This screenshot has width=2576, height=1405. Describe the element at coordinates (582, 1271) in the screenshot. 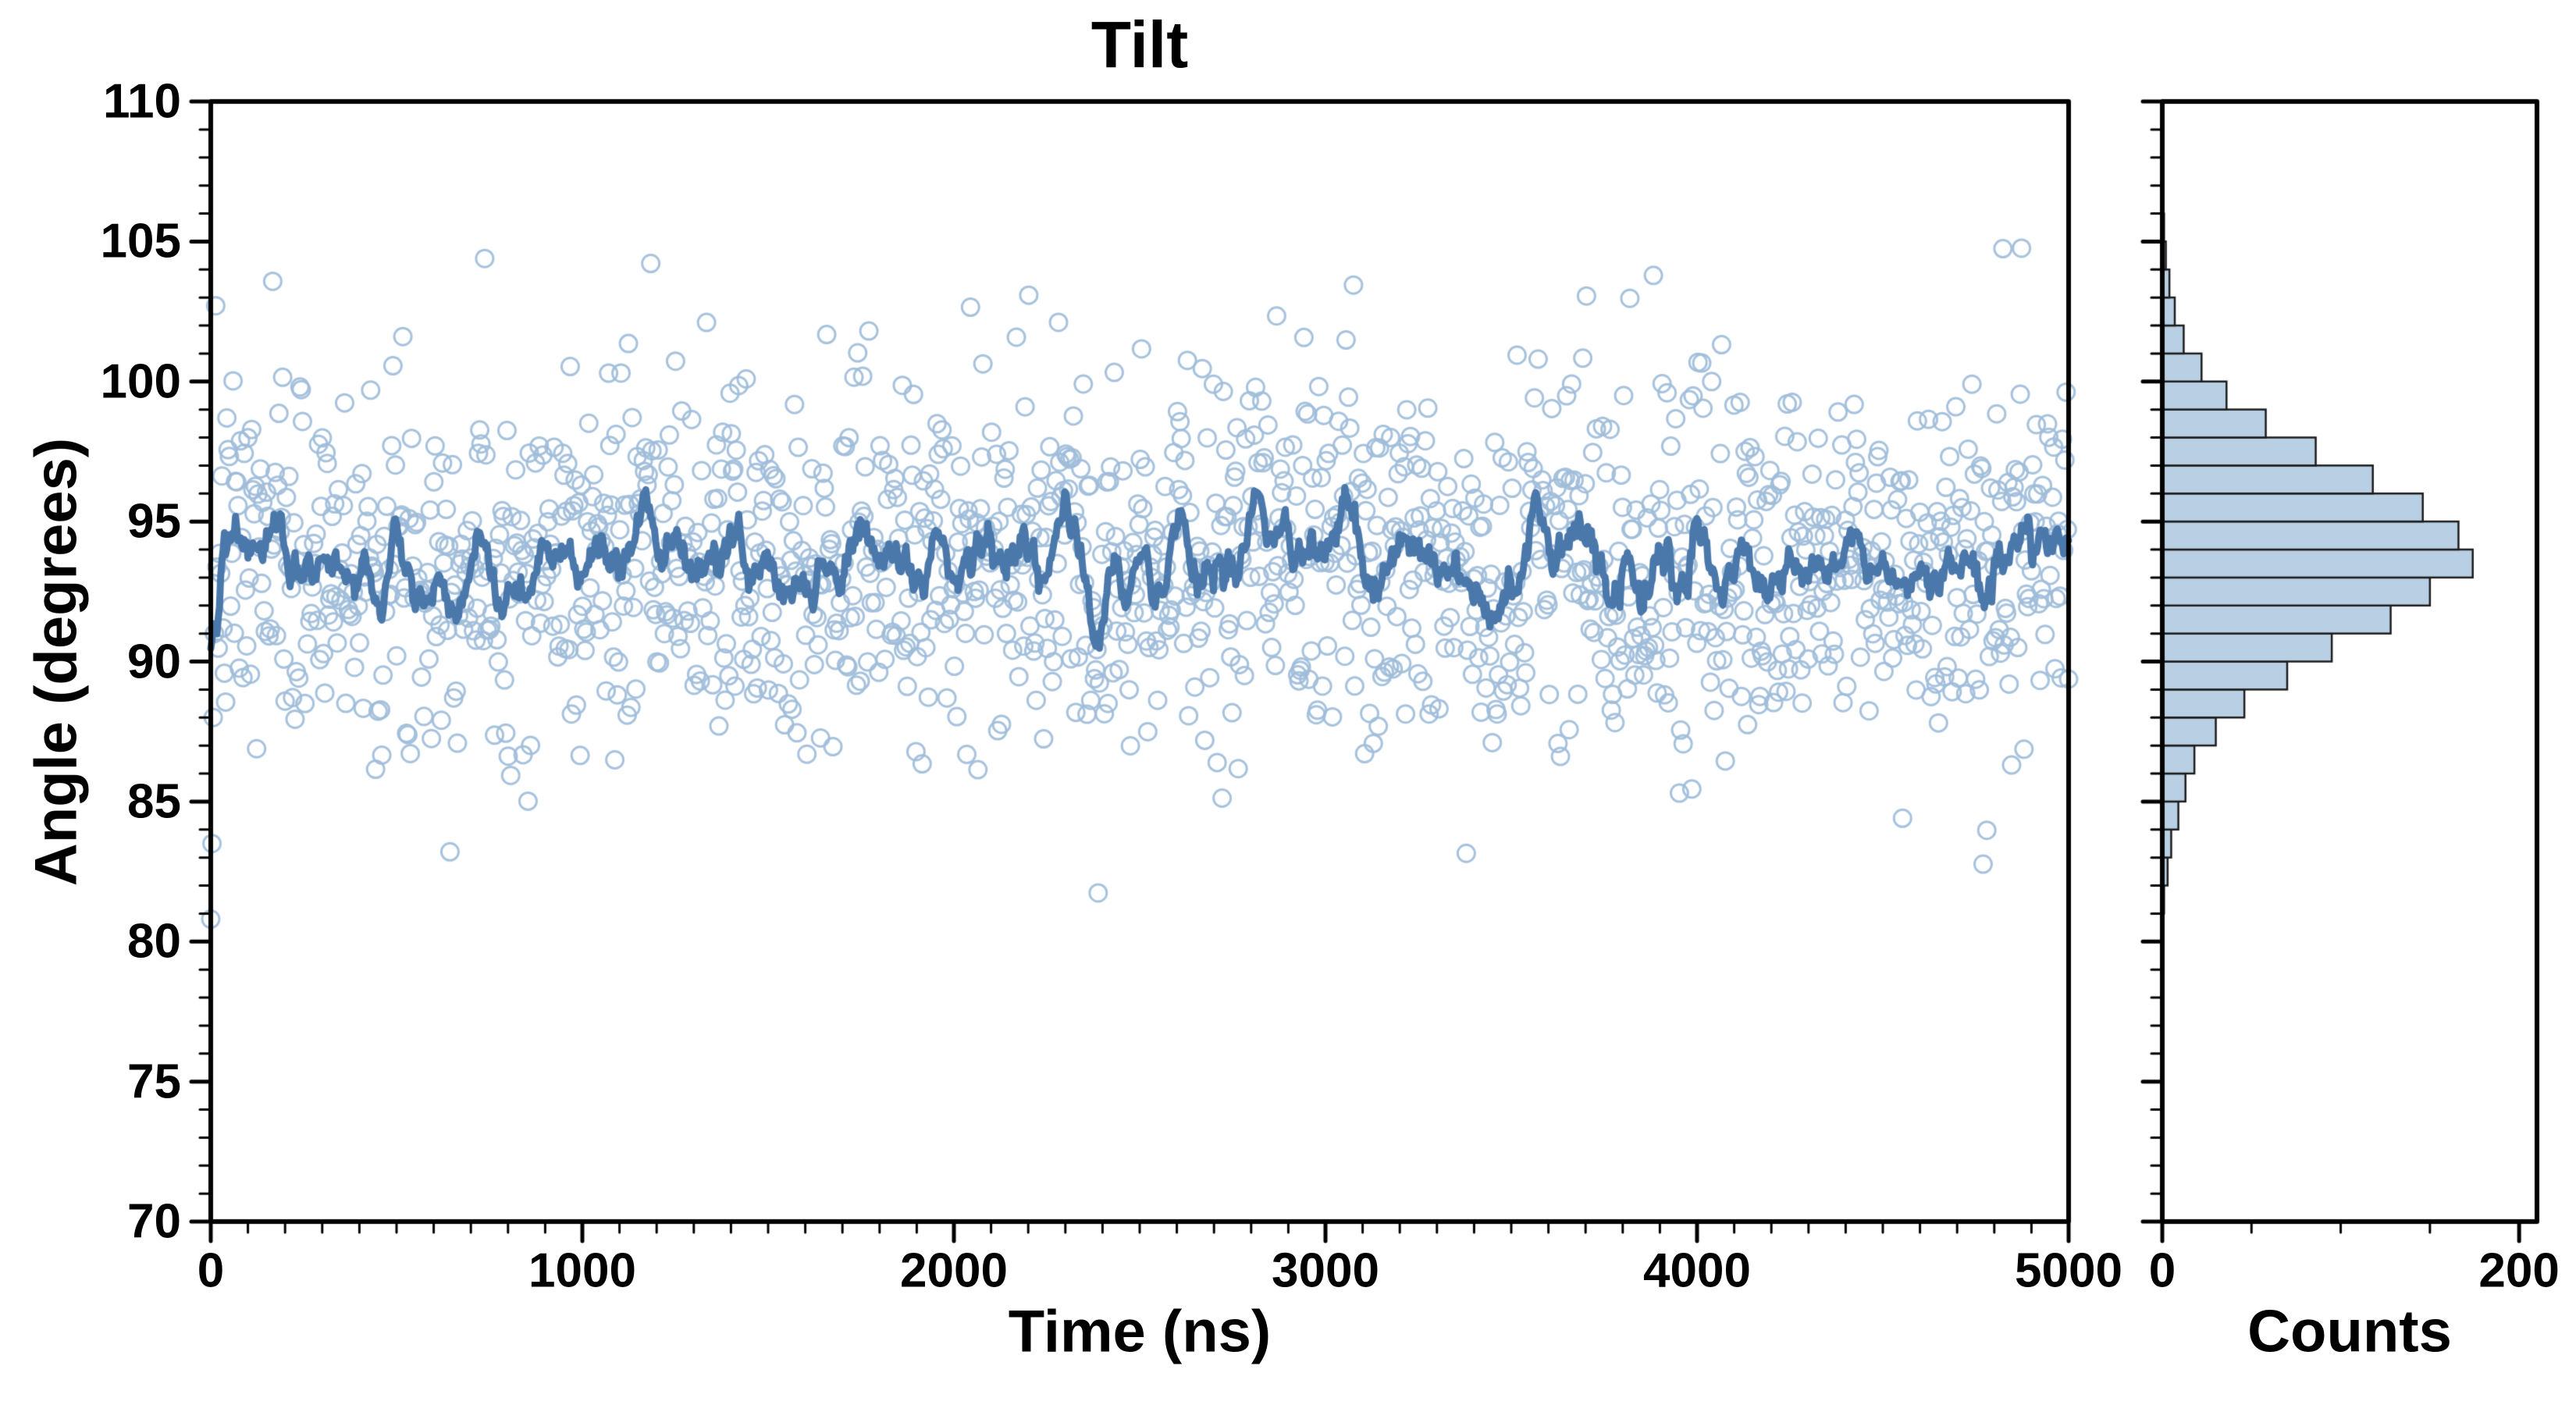

I see `x-tick-label: 1000` at that location.